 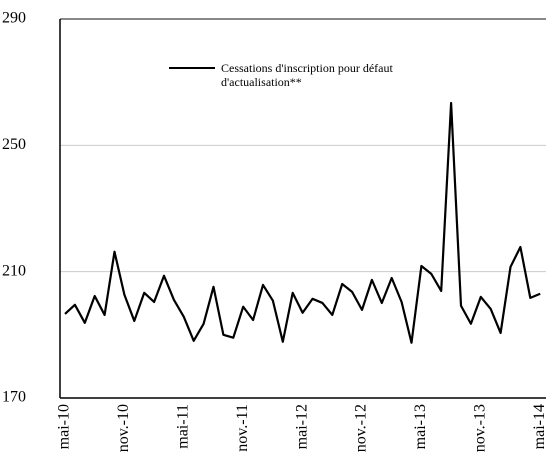 I want to click on x-tick-label: mai-12, so click(x=301, y=426).